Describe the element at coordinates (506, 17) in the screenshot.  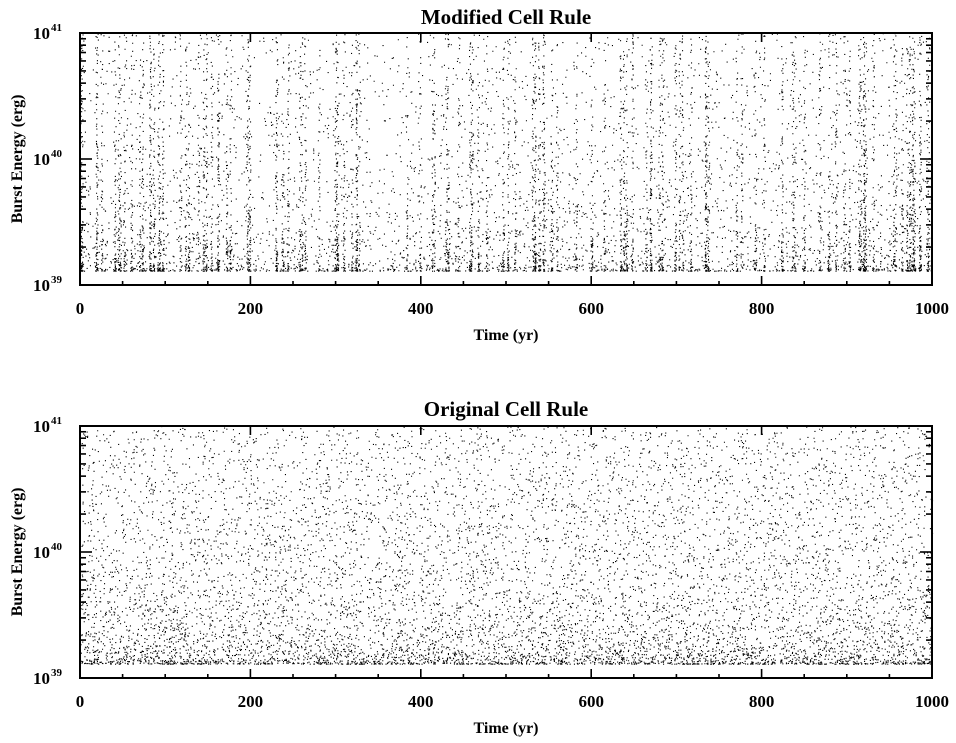
I see `chart-title: Modified Cell Rule` at that location.